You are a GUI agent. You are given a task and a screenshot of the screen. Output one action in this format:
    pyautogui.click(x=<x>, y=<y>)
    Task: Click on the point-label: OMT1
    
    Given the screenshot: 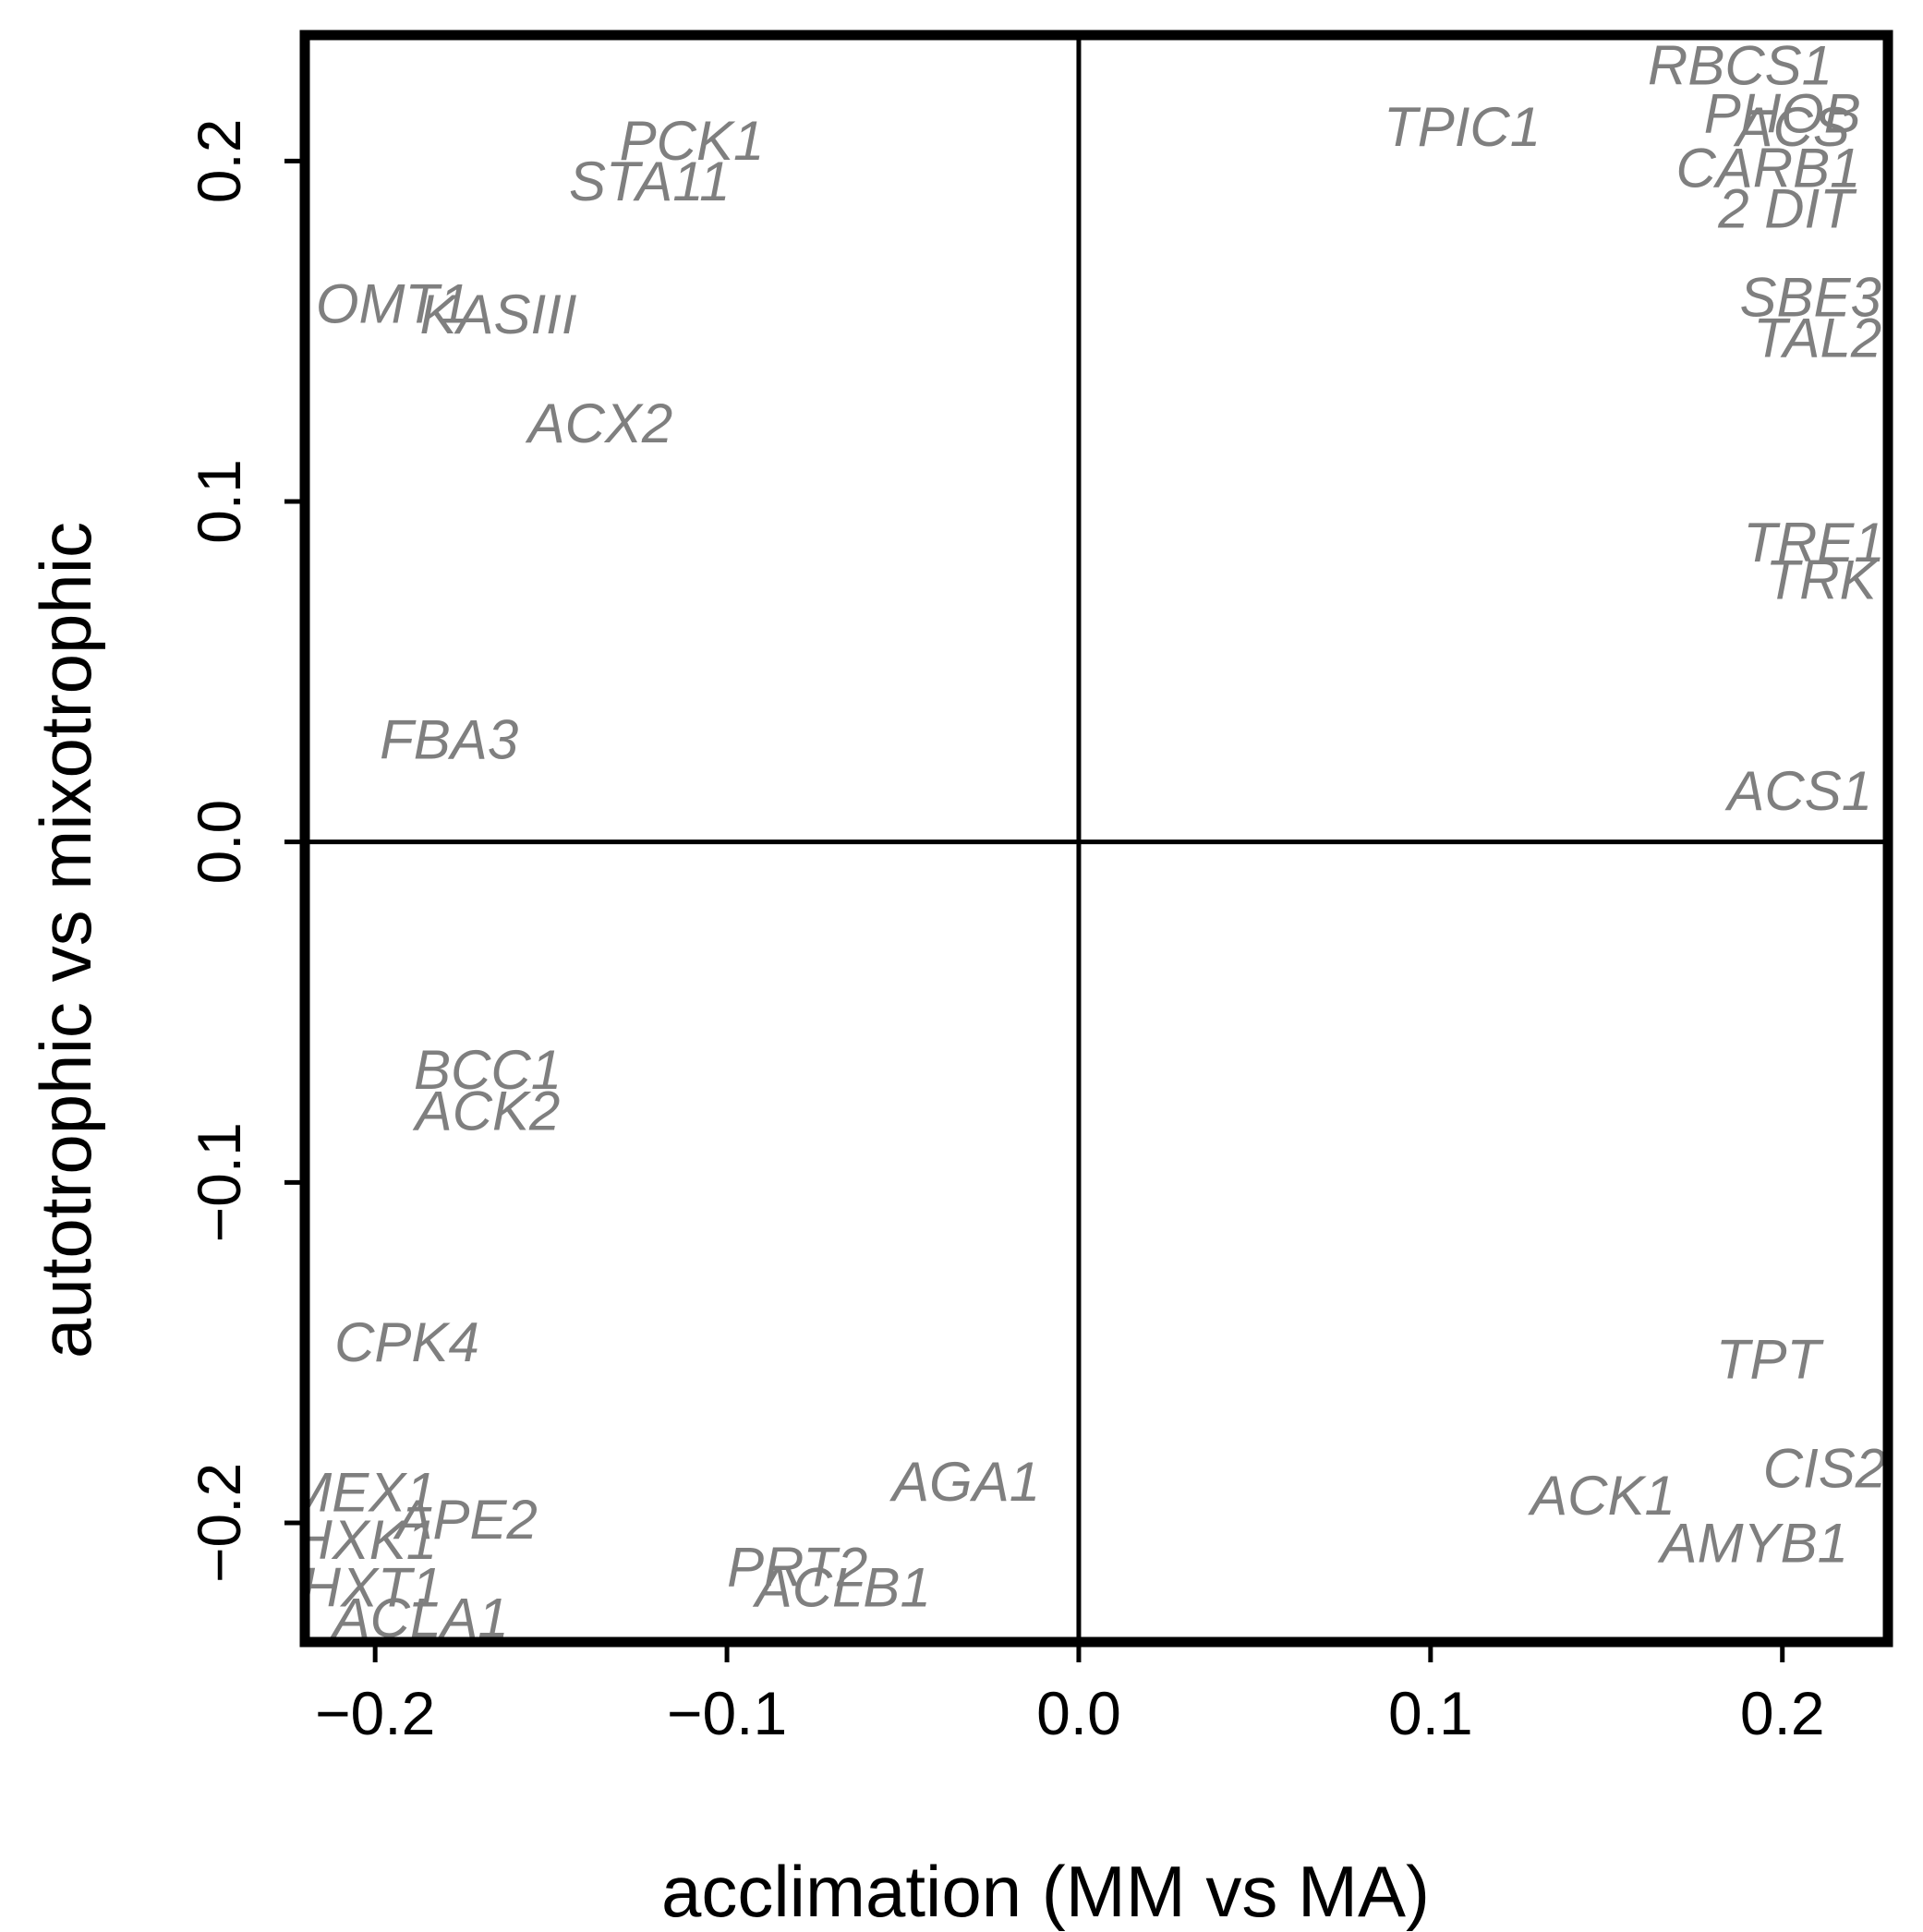 What is the action you would take?
    pyautogui.click(x=393, y=304)
    